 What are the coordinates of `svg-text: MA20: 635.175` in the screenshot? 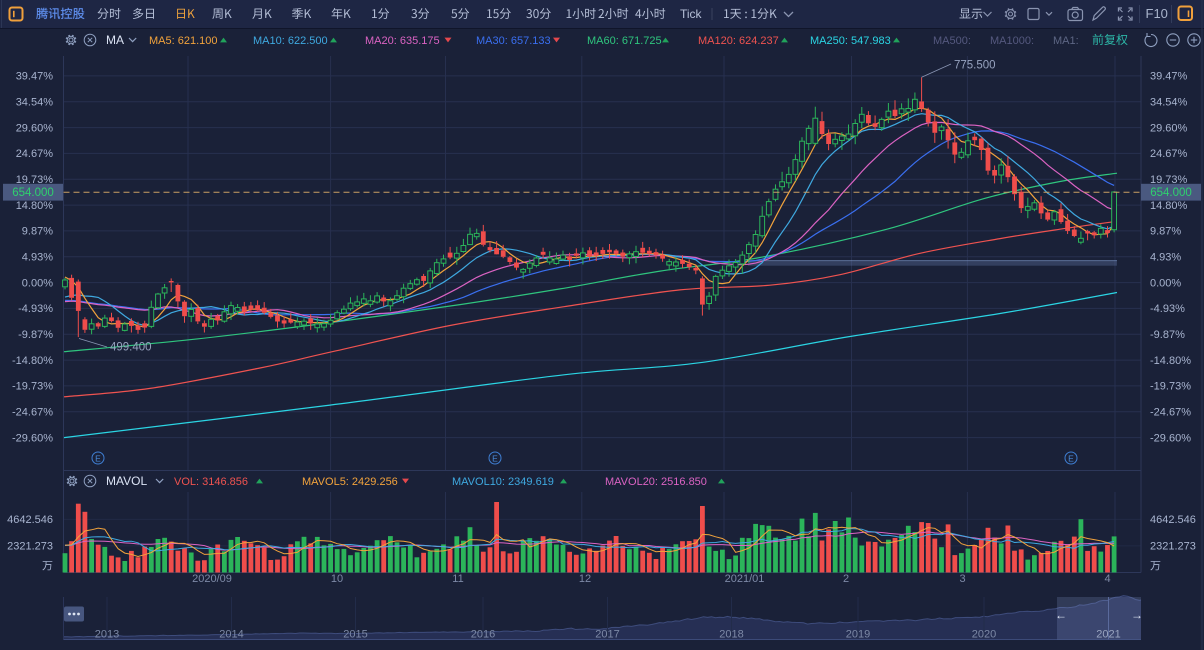 It's located at (402, 41).